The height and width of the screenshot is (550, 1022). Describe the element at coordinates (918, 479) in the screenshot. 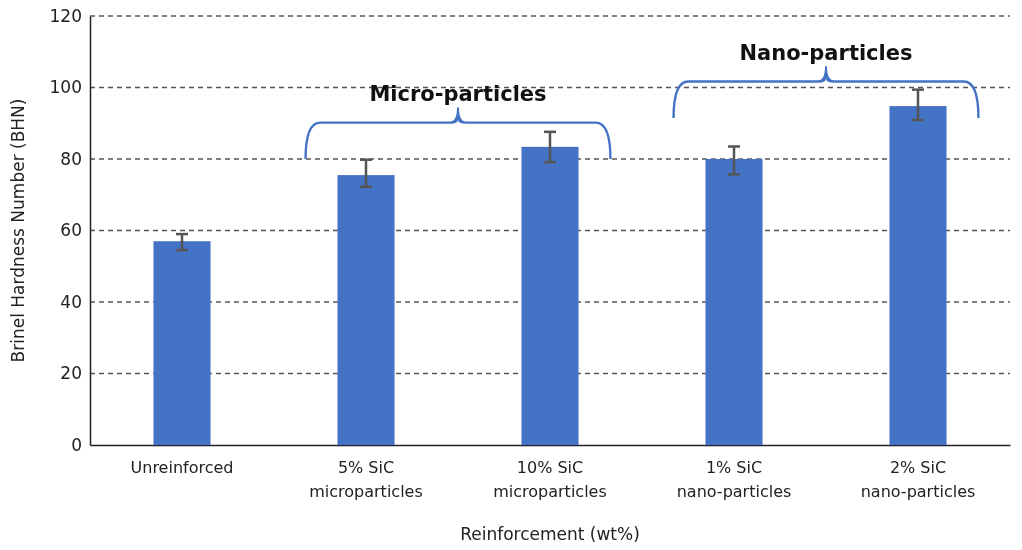

I see `x-tick-label: 2% SiC nano-particles` at that location.